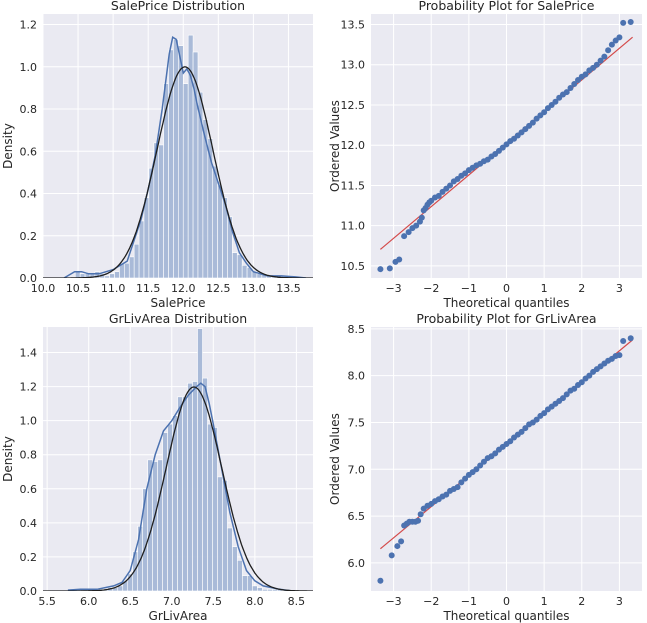 The width and height of the screenshot is (647, 623). What do you see at coordinates (178, 172) in the screenshot?
I see `normal-fit-curve` at bounding box center [178, 172].